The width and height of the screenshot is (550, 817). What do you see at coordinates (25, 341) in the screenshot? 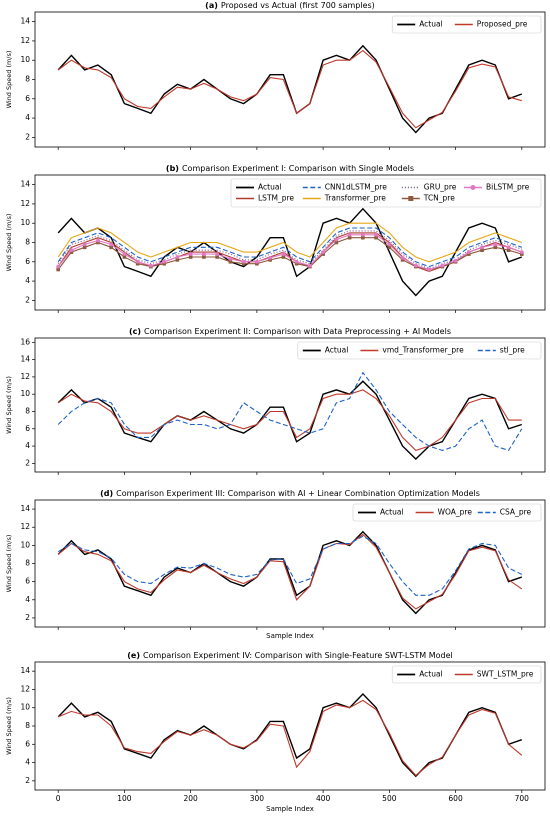
I see `y-tick-label: 16` at bounding box center [25, 341].